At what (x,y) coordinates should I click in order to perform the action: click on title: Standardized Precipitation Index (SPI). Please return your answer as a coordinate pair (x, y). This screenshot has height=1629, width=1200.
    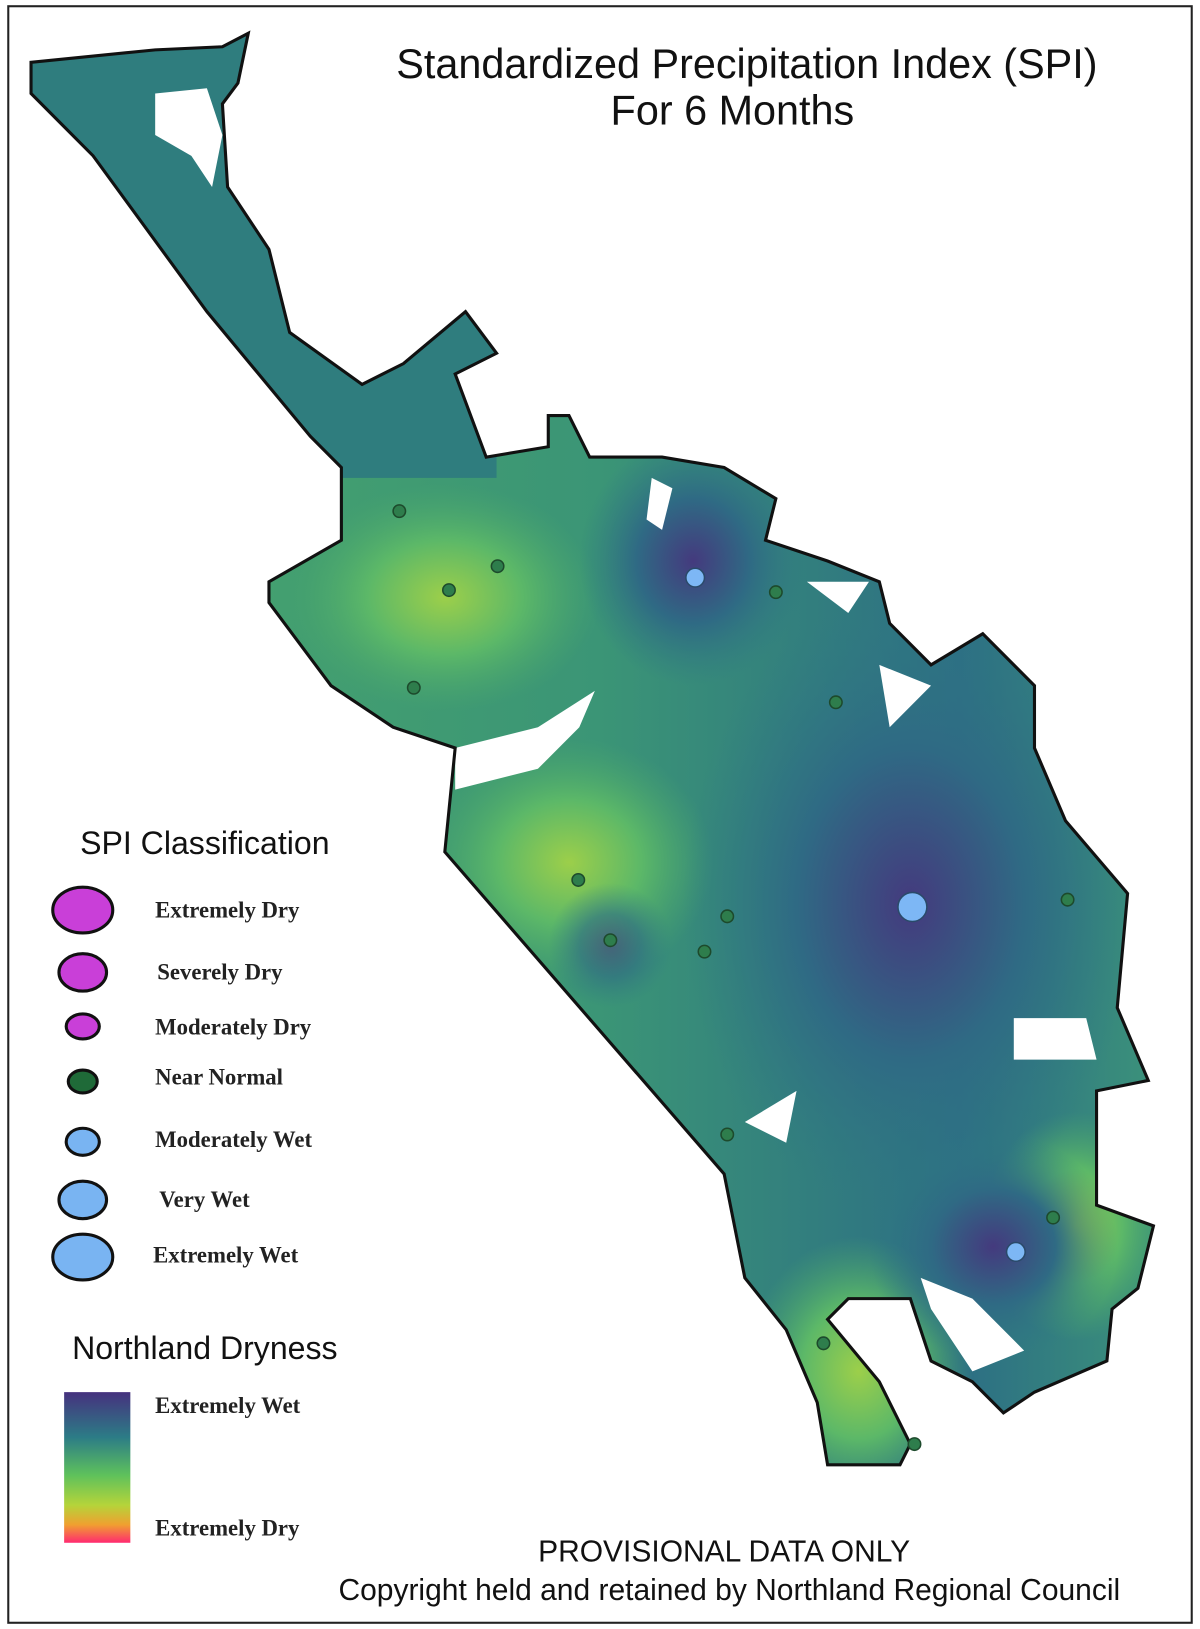
    Looking at the image, I should click on (746, 63).